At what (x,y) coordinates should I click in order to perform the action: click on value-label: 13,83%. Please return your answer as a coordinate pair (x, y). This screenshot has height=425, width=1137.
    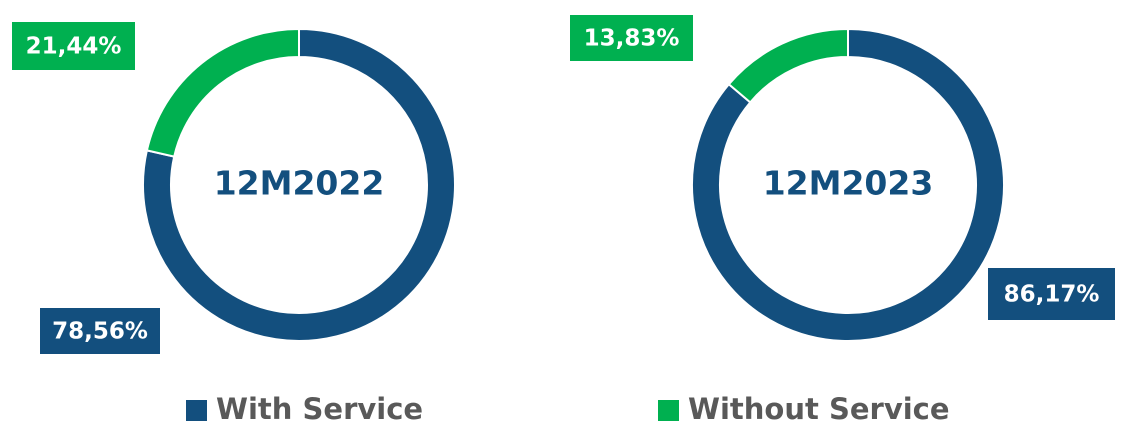
    Looking at the image, I should click on (632, 39).